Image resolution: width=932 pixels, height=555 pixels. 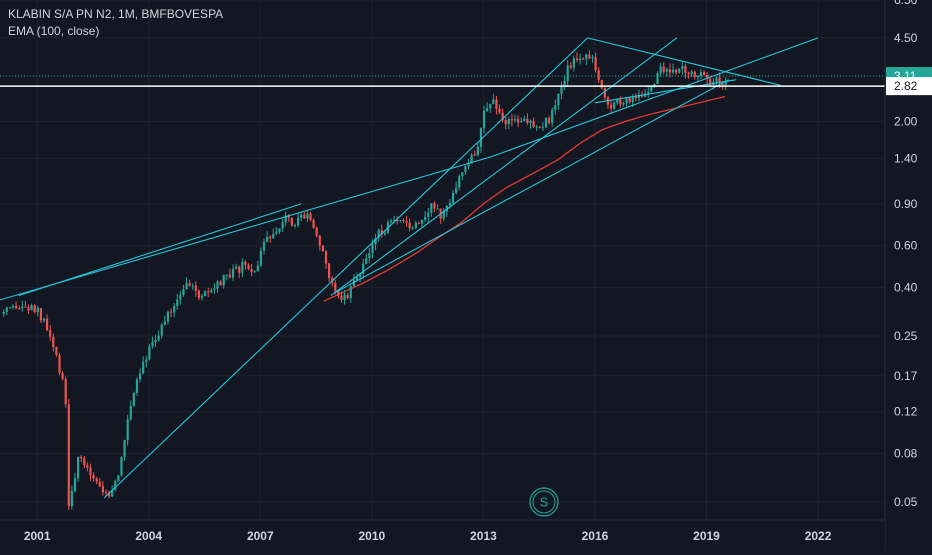 I want to click on price-tick-label: 0.17, so click(x=906, y=376).